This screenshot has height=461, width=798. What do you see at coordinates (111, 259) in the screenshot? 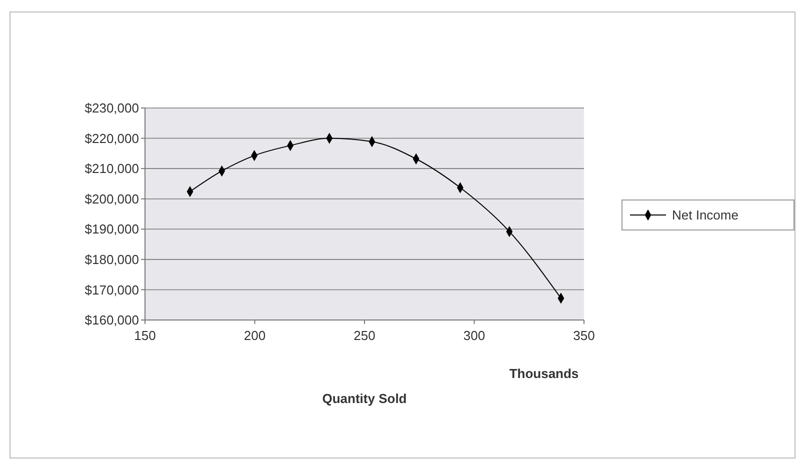
I see `y-tick-label: $180,000` at bounding box center [111, 259].